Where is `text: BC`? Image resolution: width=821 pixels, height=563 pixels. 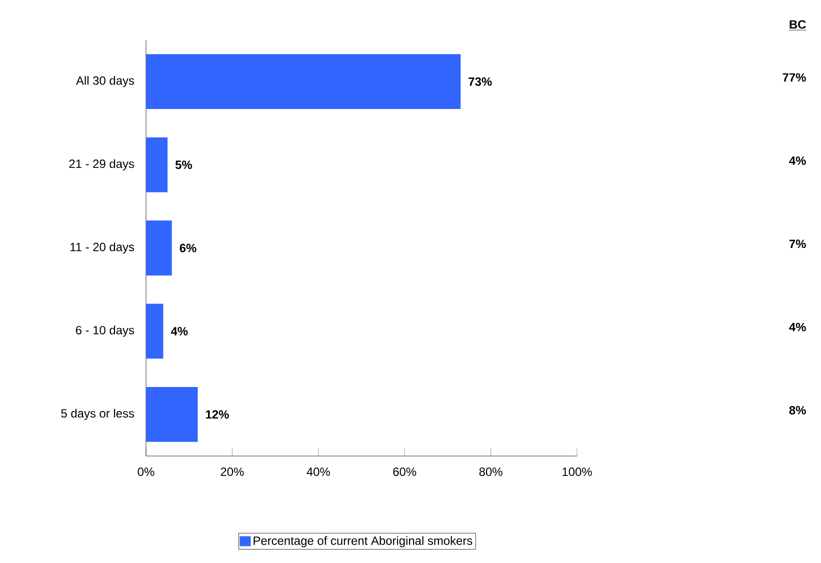
text: BC is located at coordinates (798, 24).